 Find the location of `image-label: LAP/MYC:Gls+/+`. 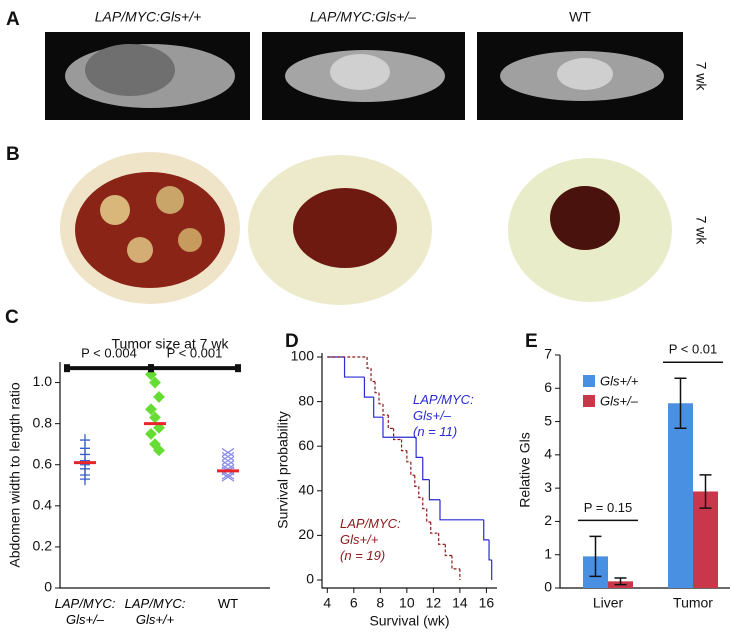

image-label: LAP/MYC:Gls+/+ is located at coordinates (148, 17).